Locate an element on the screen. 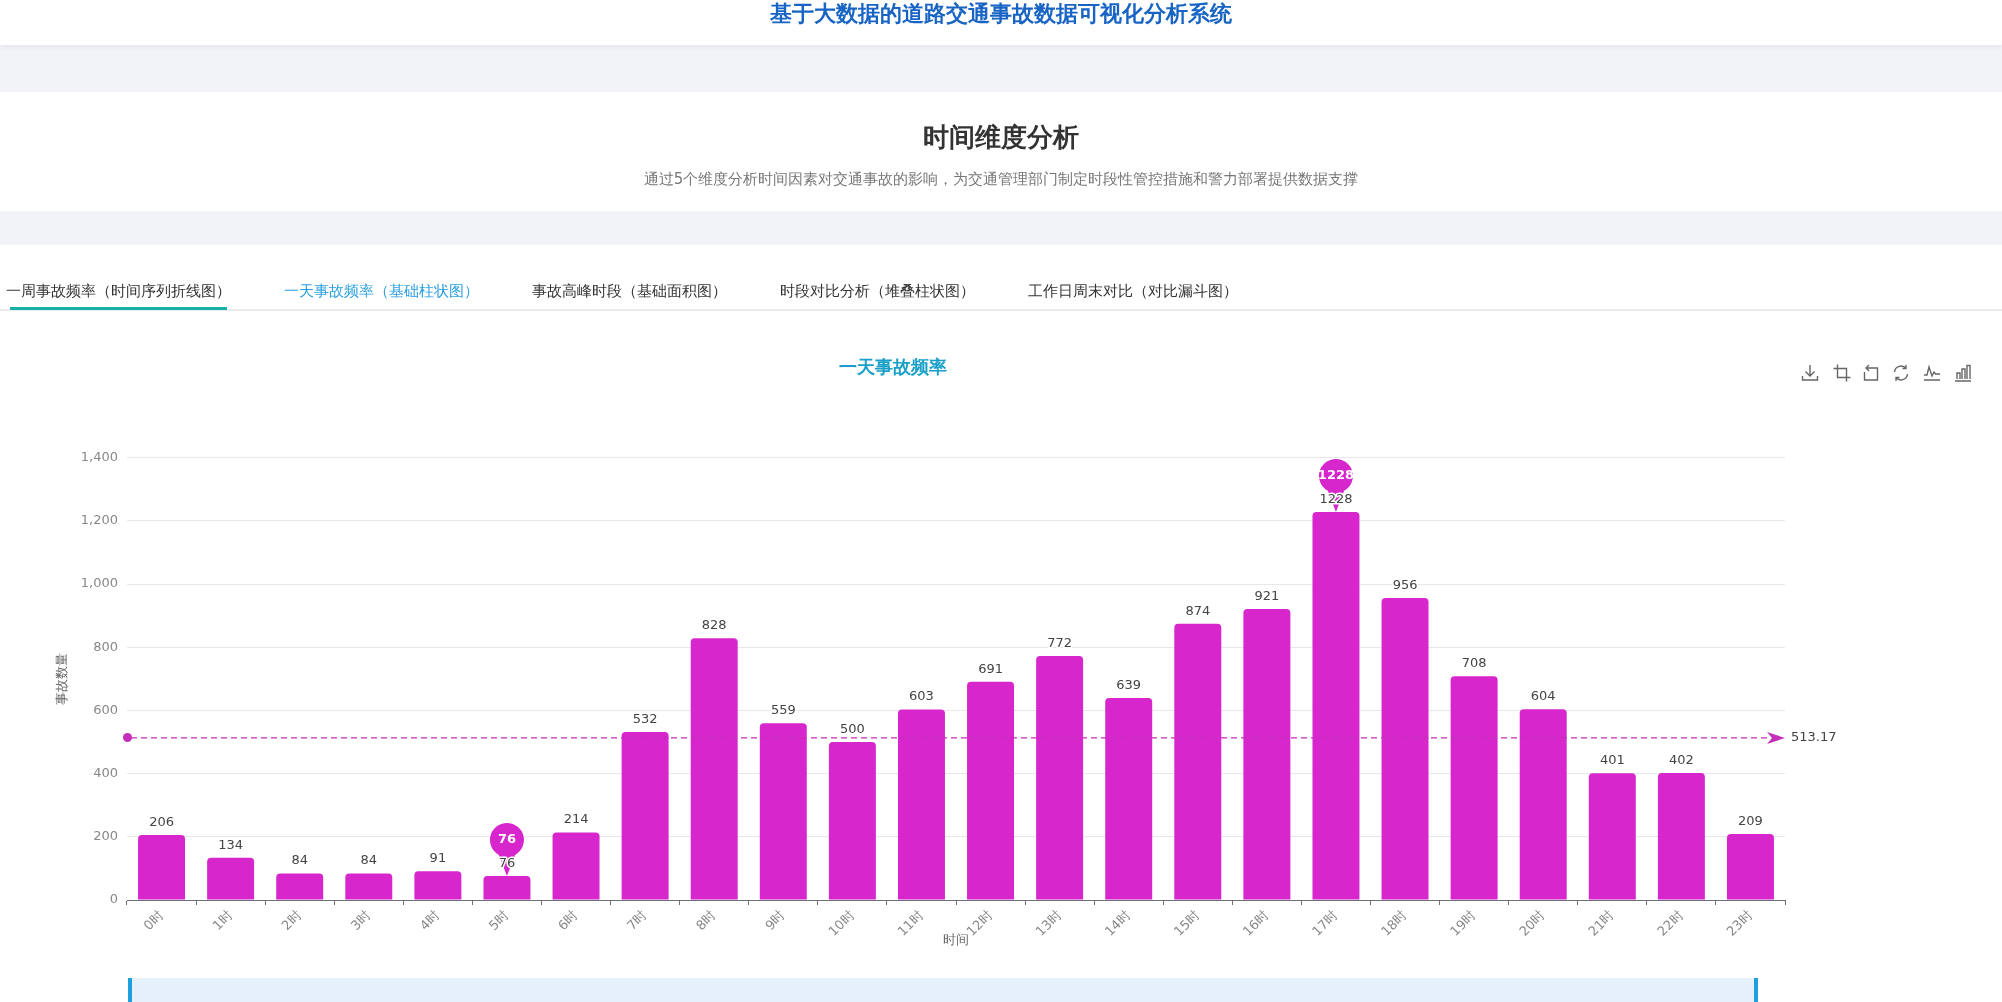 This screenshot has height=1002, width=2002. data-label: 532 is located at coordinates (645, 718).